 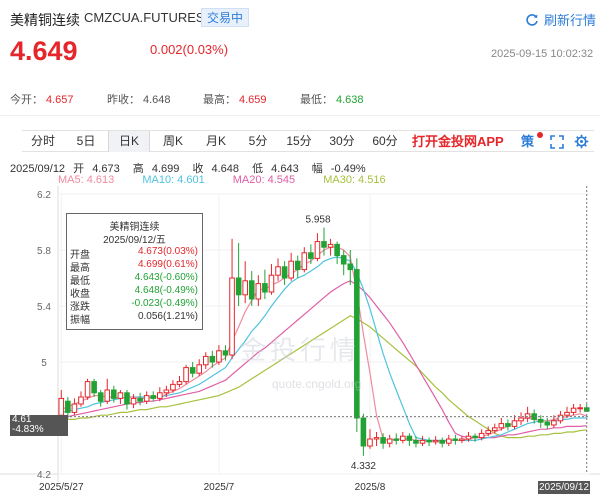 I want to click on ohlc-amplitude: 幅 -0.49%, so click(x=341, y=169).